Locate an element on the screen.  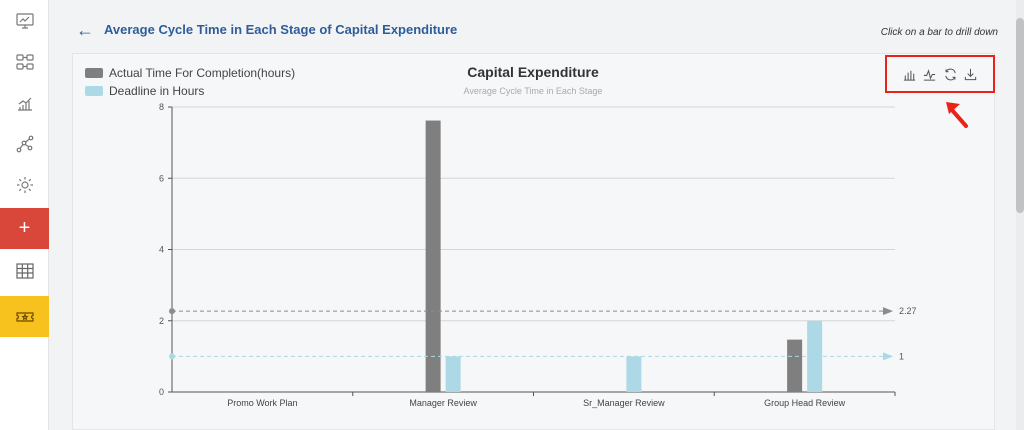
sidebar-item-analytics is located at coordinates (24, 102).